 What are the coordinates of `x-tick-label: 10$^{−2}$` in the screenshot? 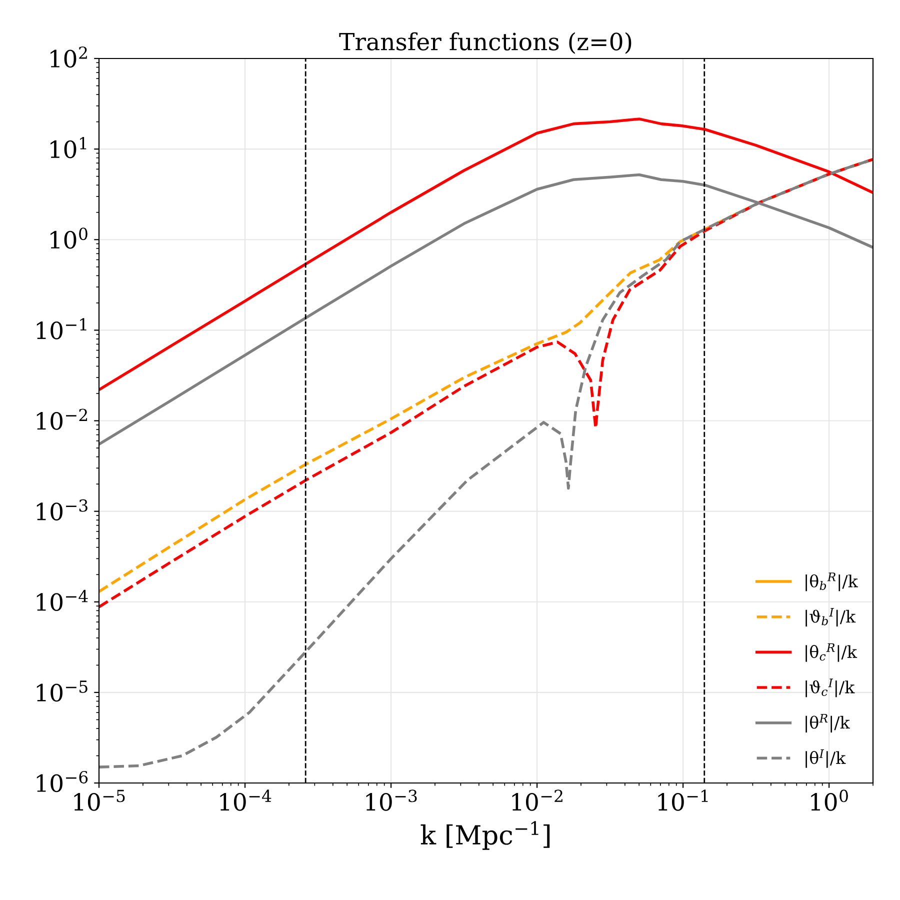 It's located at (537, 800).